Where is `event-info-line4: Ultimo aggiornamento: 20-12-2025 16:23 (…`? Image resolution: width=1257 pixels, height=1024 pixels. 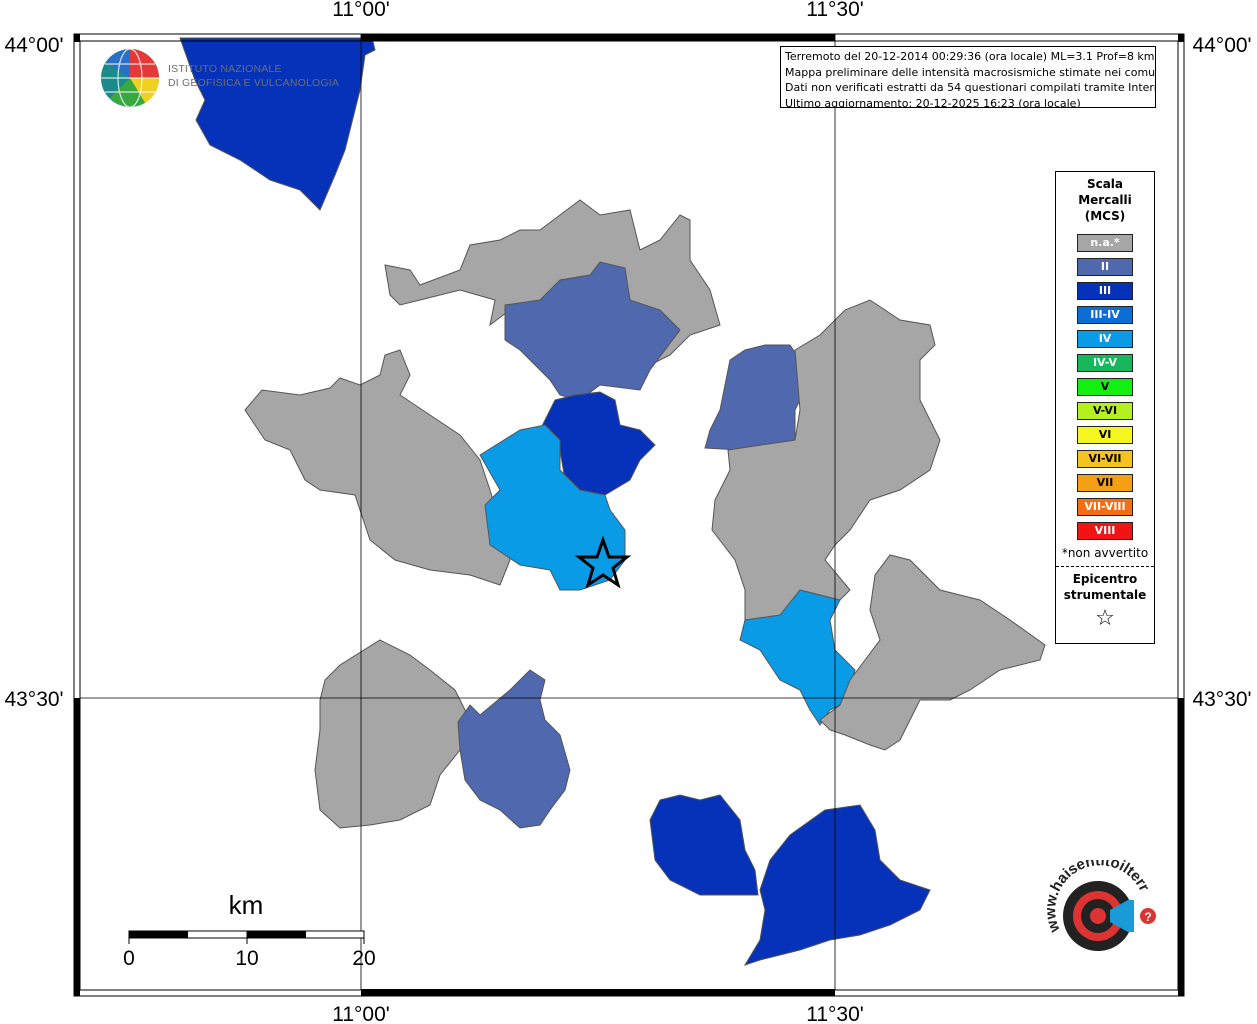 event-info-line4: Ultimo aggiornamento: 20-12-2025 16:23 (… is located at coordinates (933, 102).